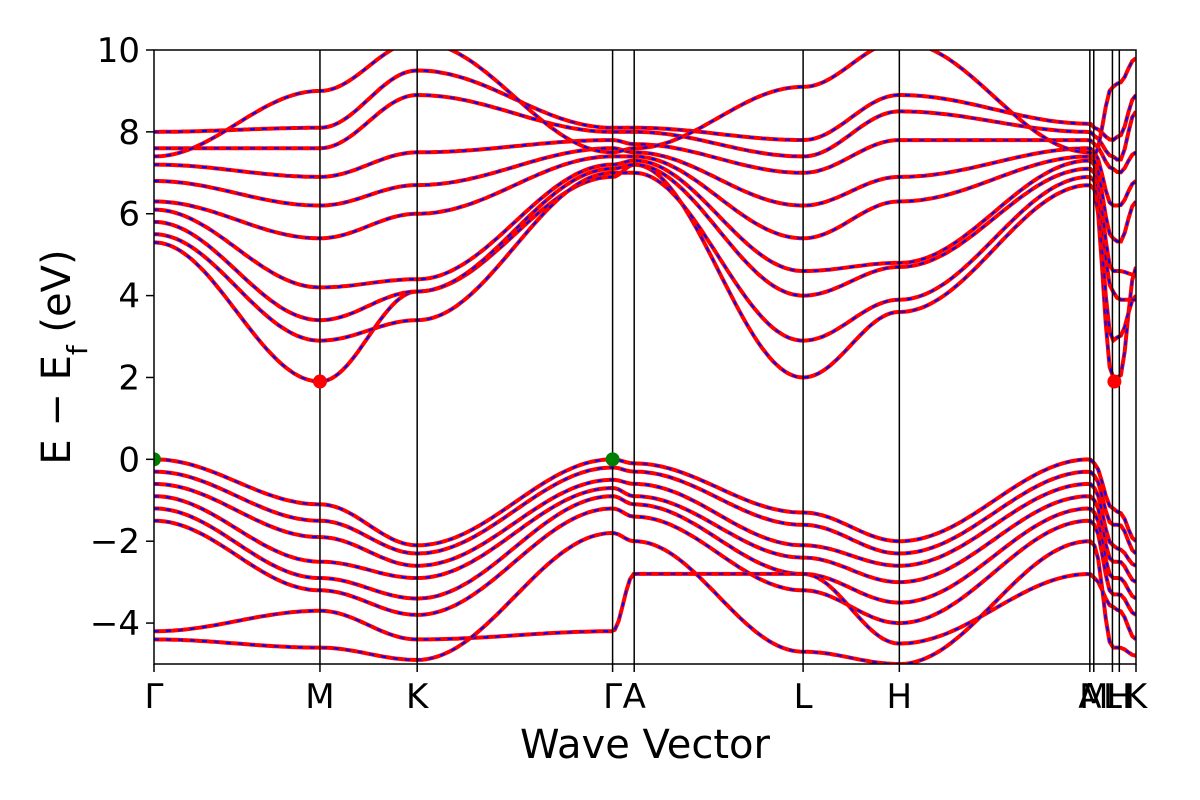 The height and width of the screenshot is (800, 1200). Describe the element at coordinates (64, 356) in the screenshot. I see `y-axis-label: E − Ef (eV)` at that location.